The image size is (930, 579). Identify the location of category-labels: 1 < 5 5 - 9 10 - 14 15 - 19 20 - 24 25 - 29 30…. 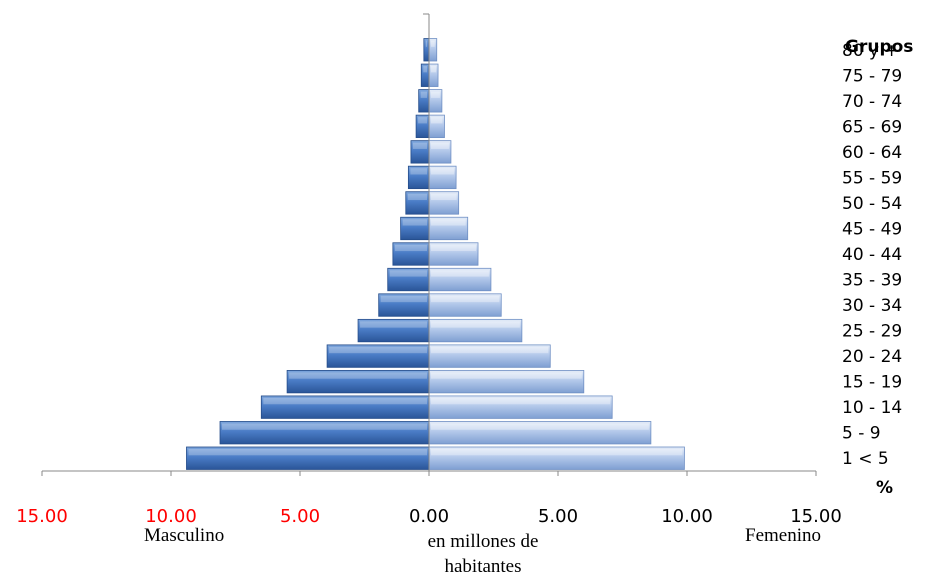
(872, 255).